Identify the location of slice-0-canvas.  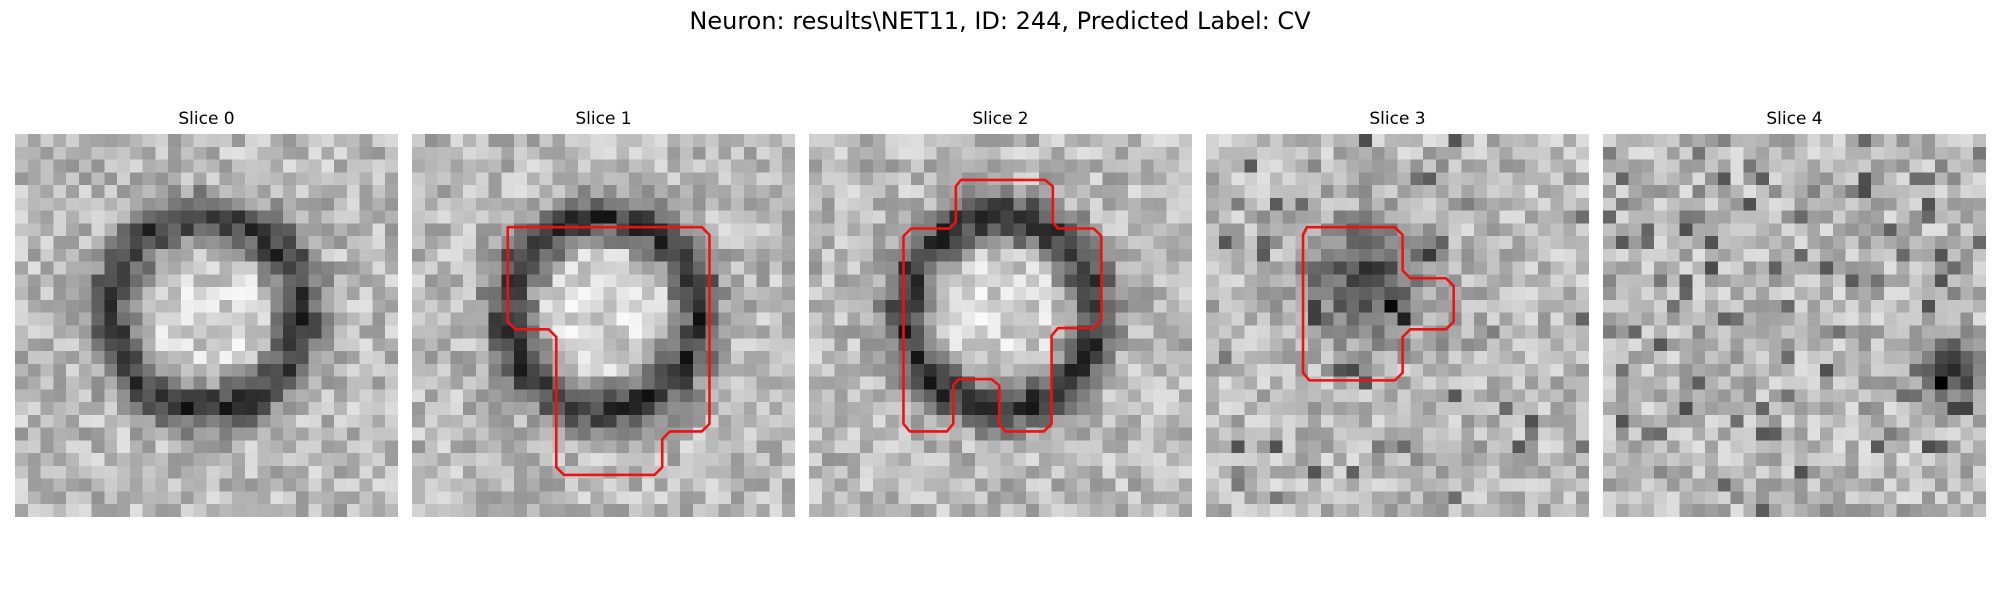
(206, 325).